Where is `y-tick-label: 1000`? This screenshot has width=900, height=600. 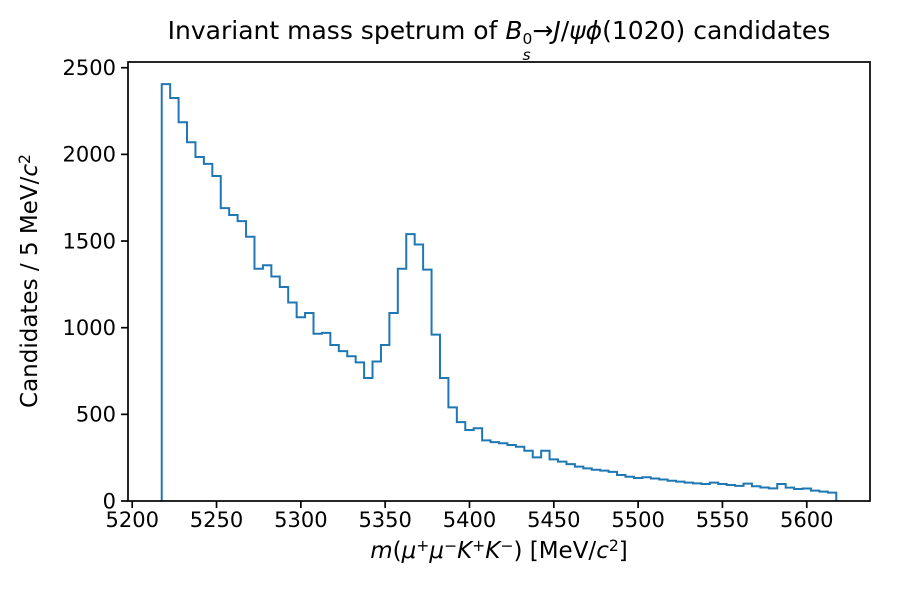
y-tick-label: 1000 is located at coordinates (89, 328).